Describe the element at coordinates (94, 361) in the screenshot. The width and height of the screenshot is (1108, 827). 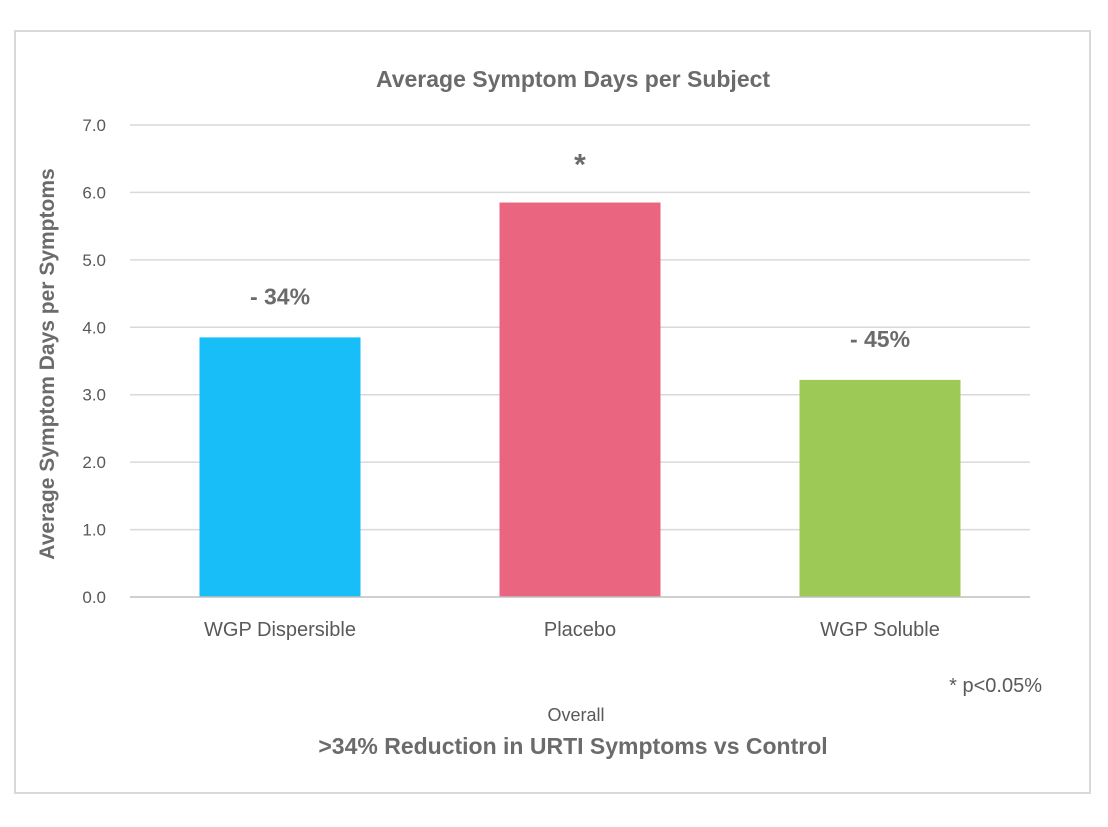
I see `y-tick-labels: 0.0 1.0 2.0 3.0 4.0 5.0 6.0 7.0` at that location.